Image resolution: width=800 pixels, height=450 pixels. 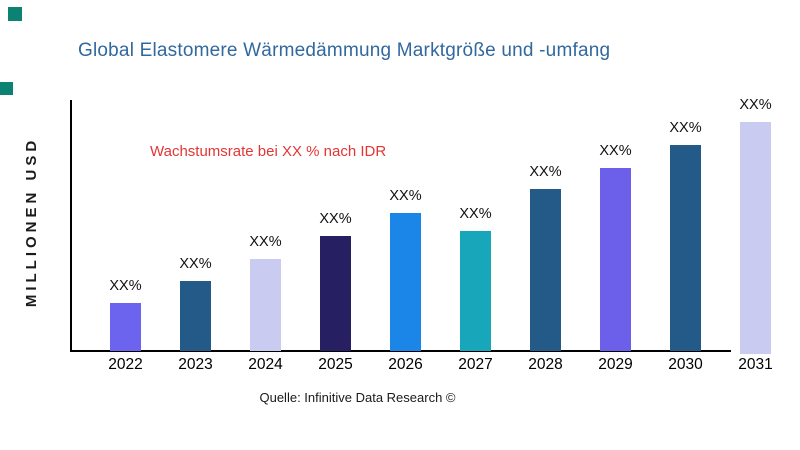 What do you see at coordinates (475, 364) in the screenshot?
I see `x-tick-label-2027: 2027` at bounding box center [475, 364].